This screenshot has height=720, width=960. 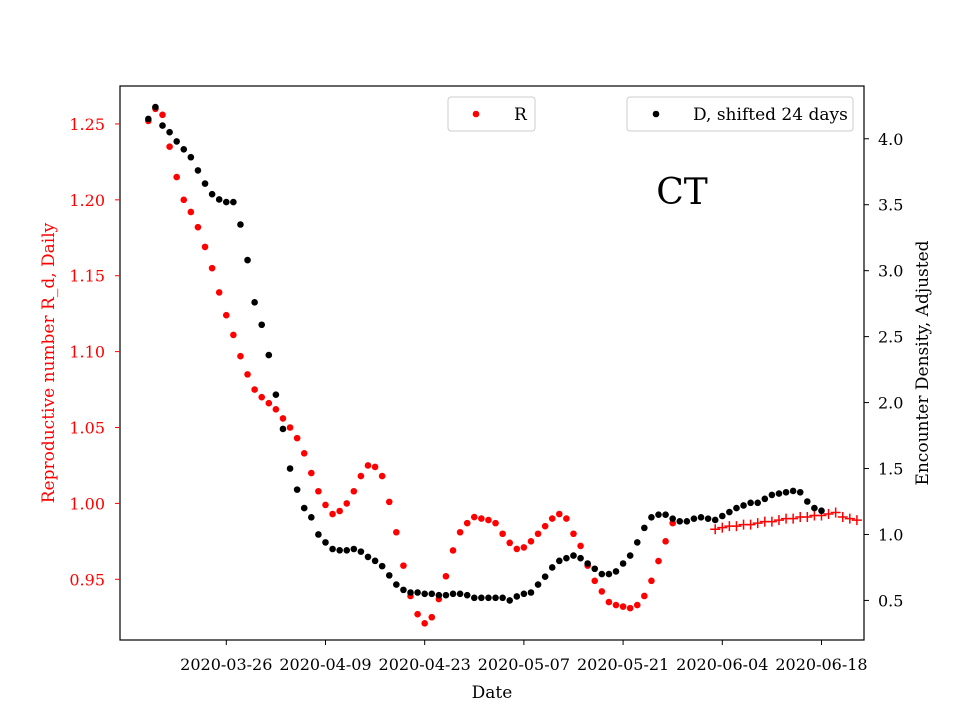 I want to click on y-left-tick-label: 1.10, so click(x=87, y=352).